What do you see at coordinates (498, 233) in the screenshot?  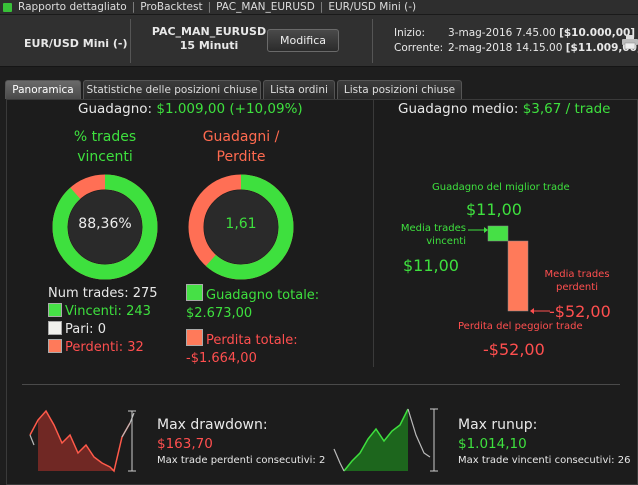 I see `avg-win-bar` at bounding box center [498, 233].